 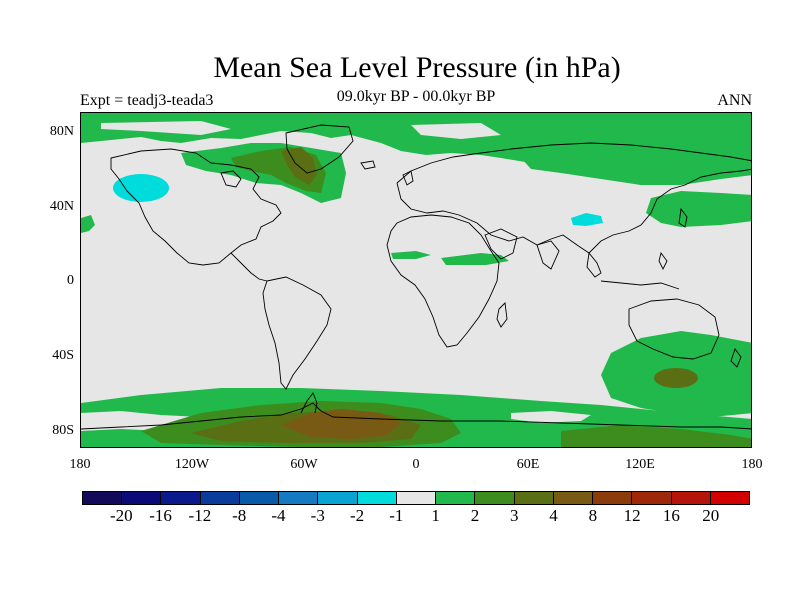 I want to click on colorbar-label: -20, so click(x=121, y=515).